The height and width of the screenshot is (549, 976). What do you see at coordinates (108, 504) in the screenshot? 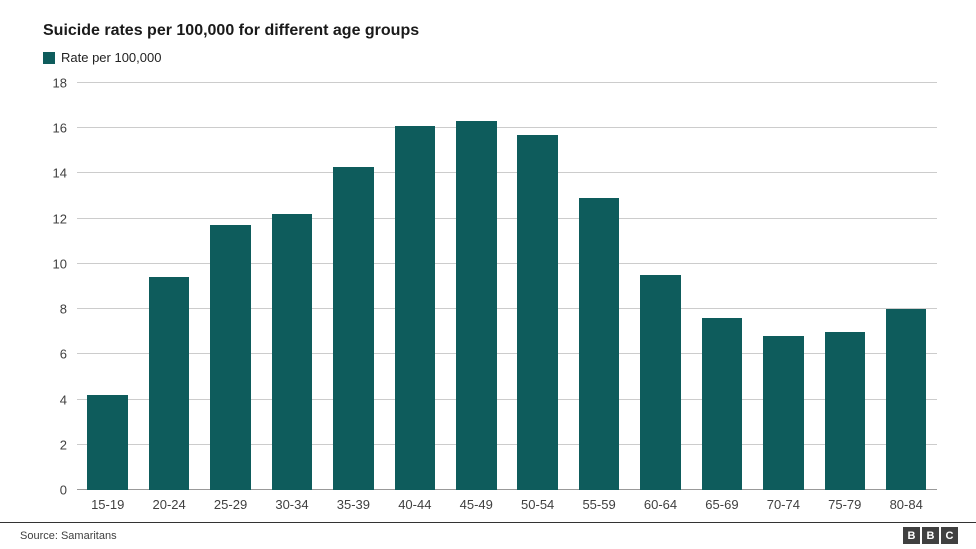
I see `x-tick-label: 15-19` at bounding box center [108, 504].